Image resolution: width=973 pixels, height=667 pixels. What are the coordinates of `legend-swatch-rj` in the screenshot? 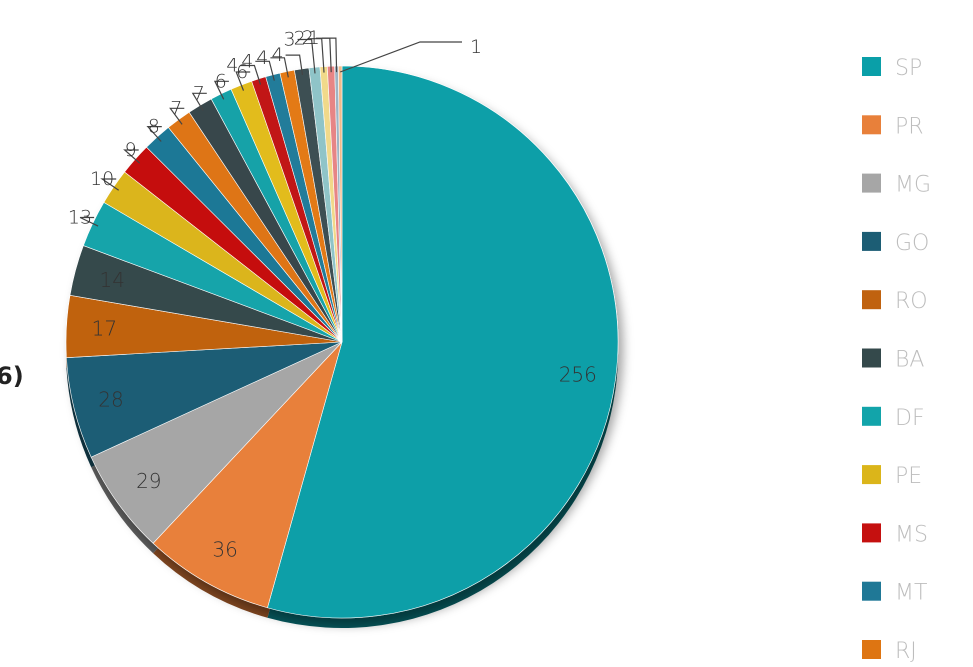 It's located at (871, 649).